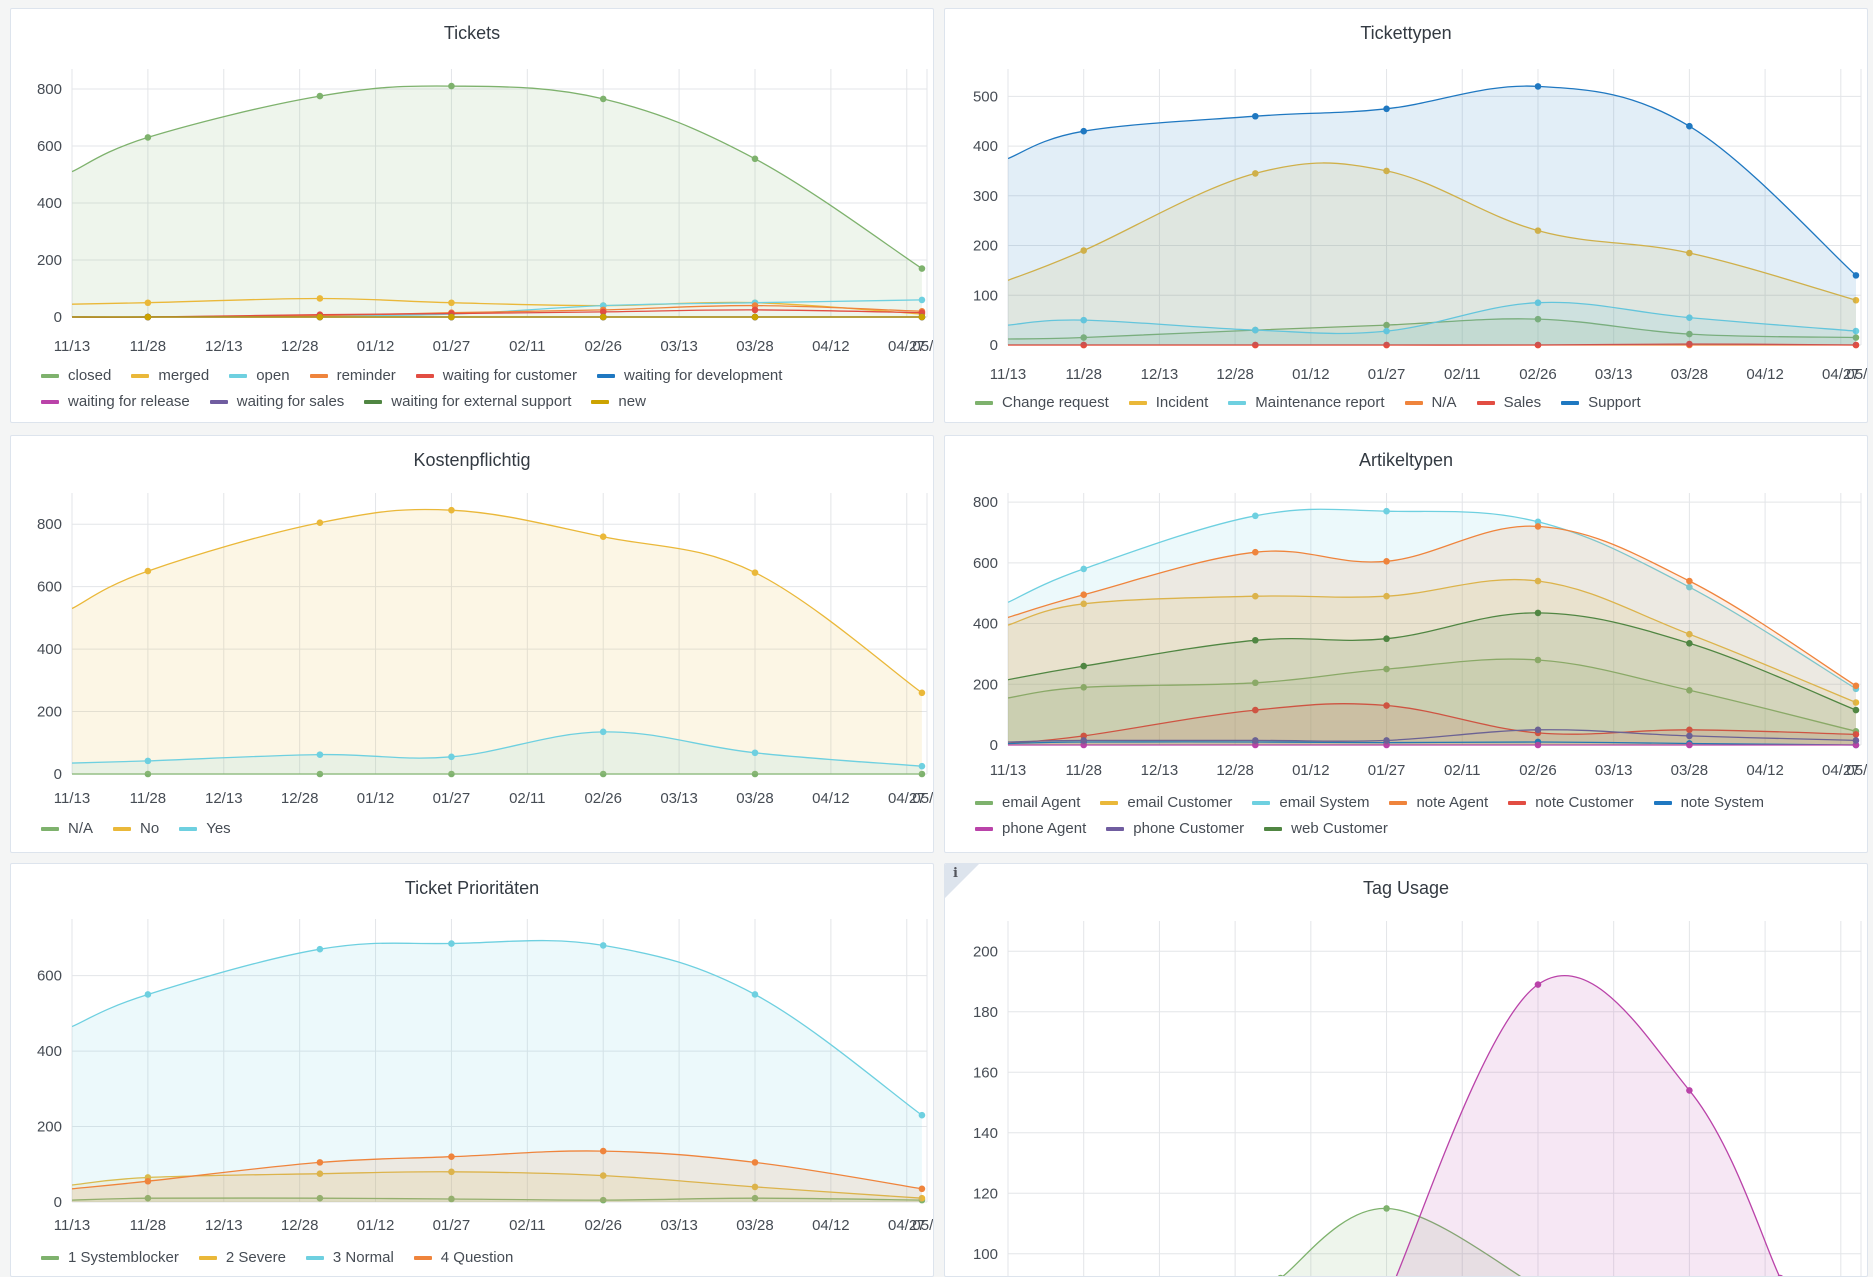  I want to click on line-web-customer, so click(1432, 661).